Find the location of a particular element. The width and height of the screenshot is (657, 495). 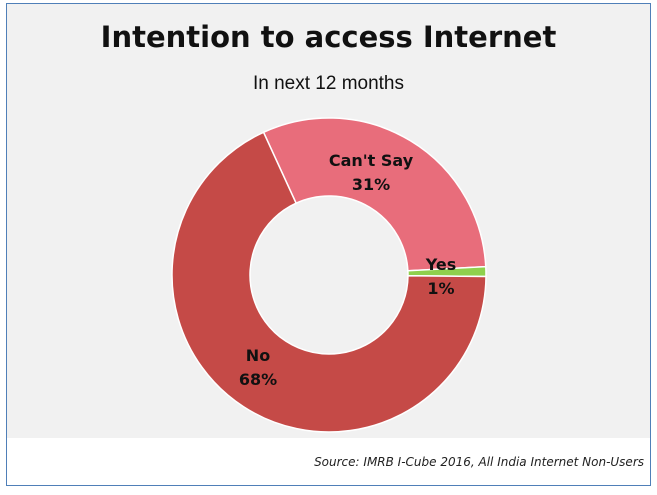

chart-subtitle: In next 12 months is located at coordinates (328, 83).